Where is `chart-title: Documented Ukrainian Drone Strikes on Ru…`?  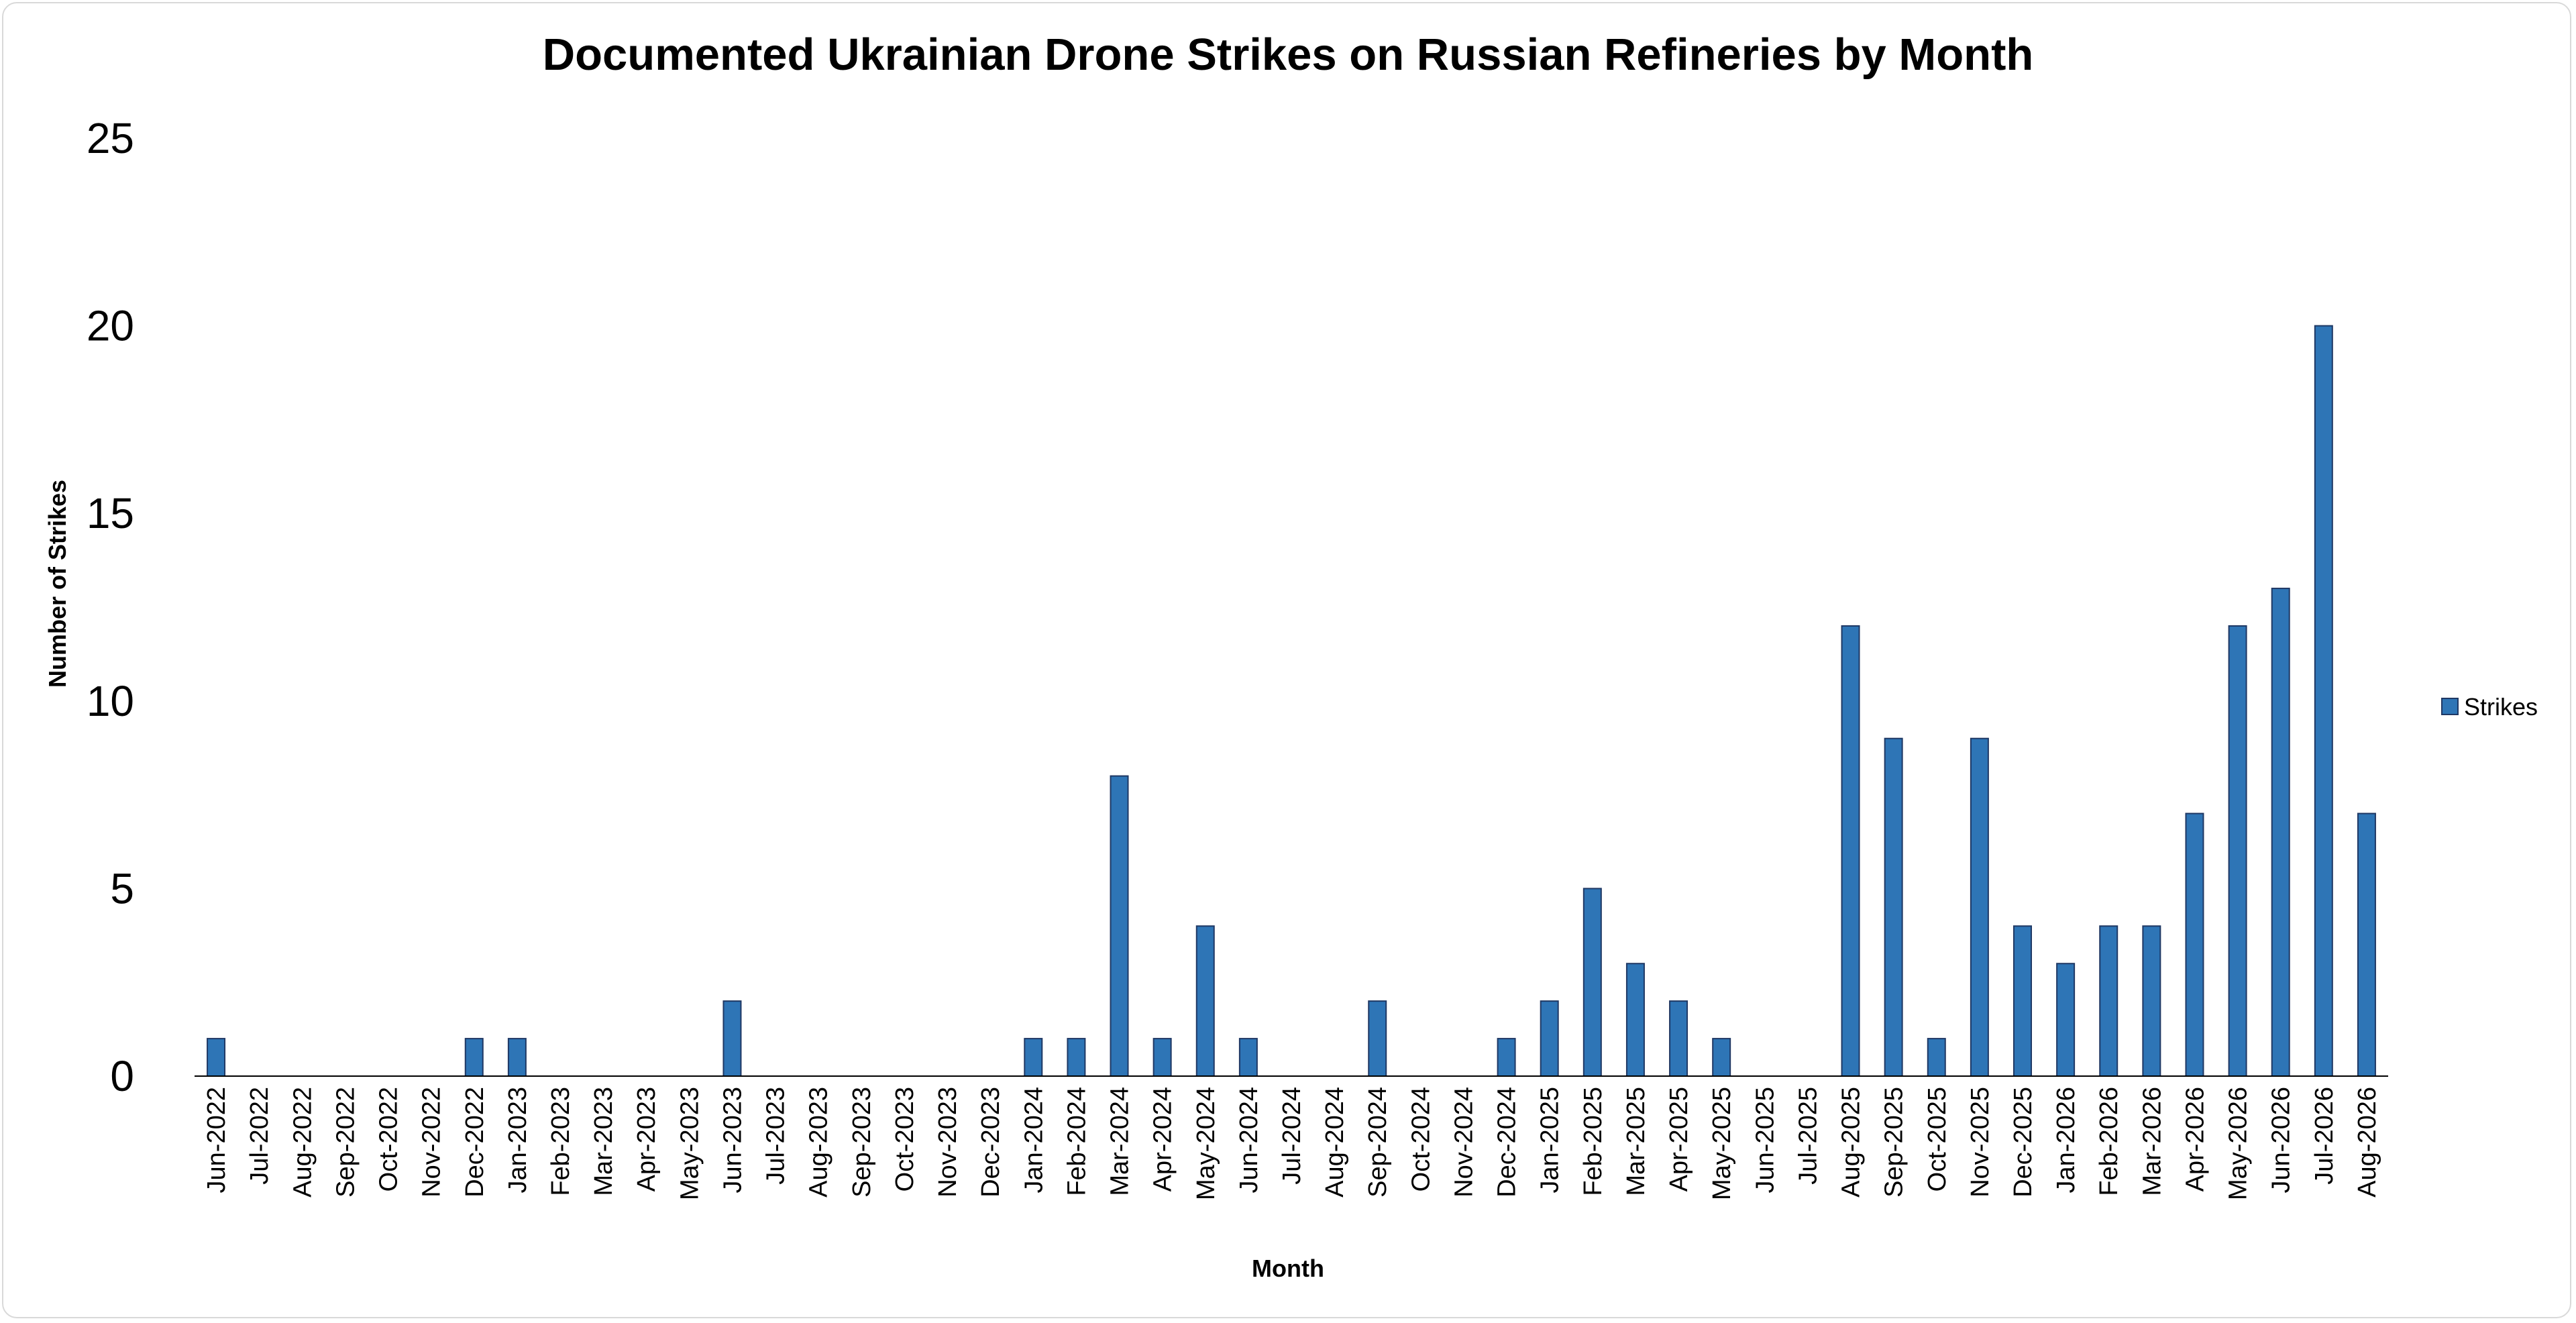
chart-title: Documented Ukrainian Drone Strikes on Ru… is located at coordinates (1288, 55).